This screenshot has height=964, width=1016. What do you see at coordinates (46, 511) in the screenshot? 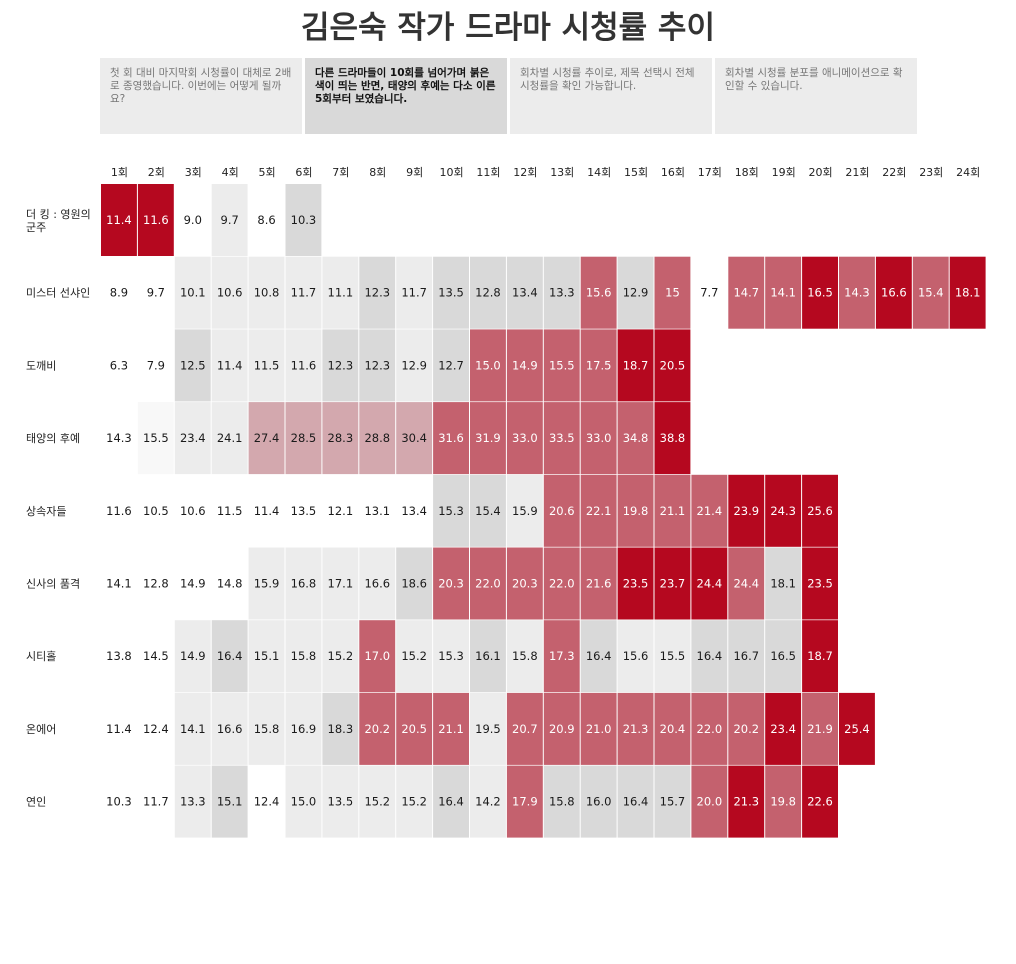
I see `row-label: 상속자들` at bounding box center [46, 511].